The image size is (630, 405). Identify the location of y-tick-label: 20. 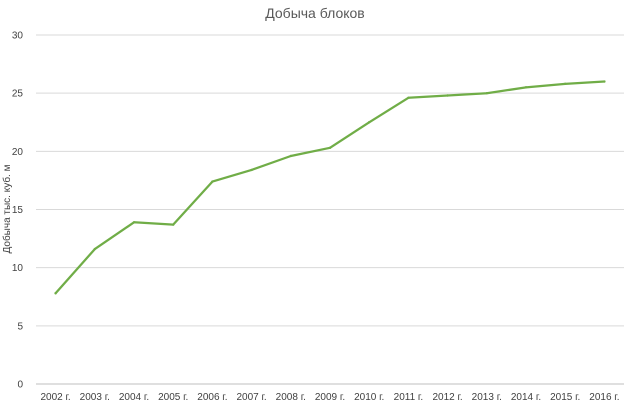
(18, 152).